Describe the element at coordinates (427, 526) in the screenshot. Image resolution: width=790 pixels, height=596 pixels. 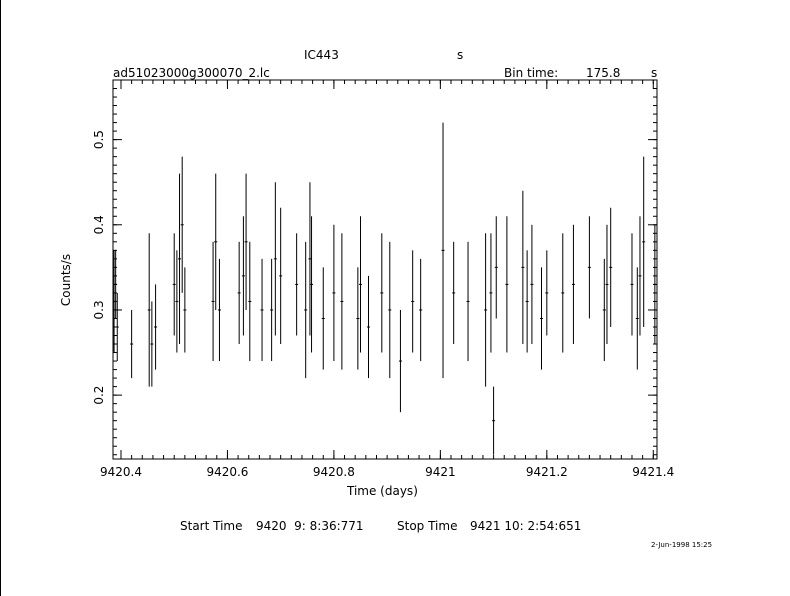
I see `stop-time-label: Stop Time` at that location.